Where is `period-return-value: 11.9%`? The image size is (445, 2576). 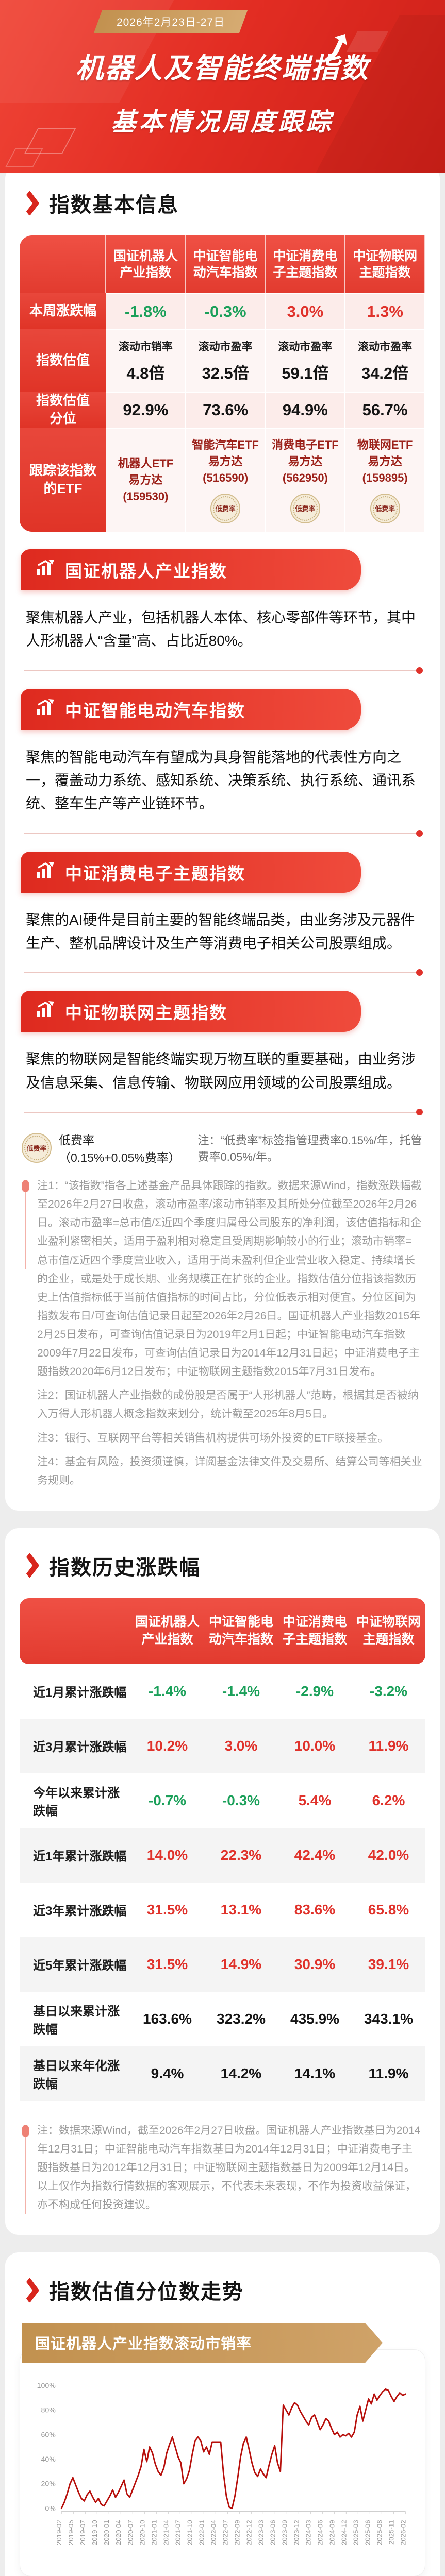
period-return-value: 11.9% is located at coordinates (389, 1745).